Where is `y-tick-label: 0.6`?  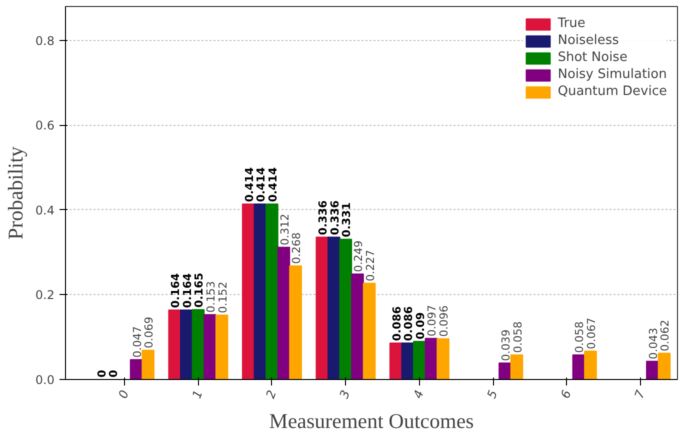 y-tick-label: 0.6 is located at coordinates (45, 125).